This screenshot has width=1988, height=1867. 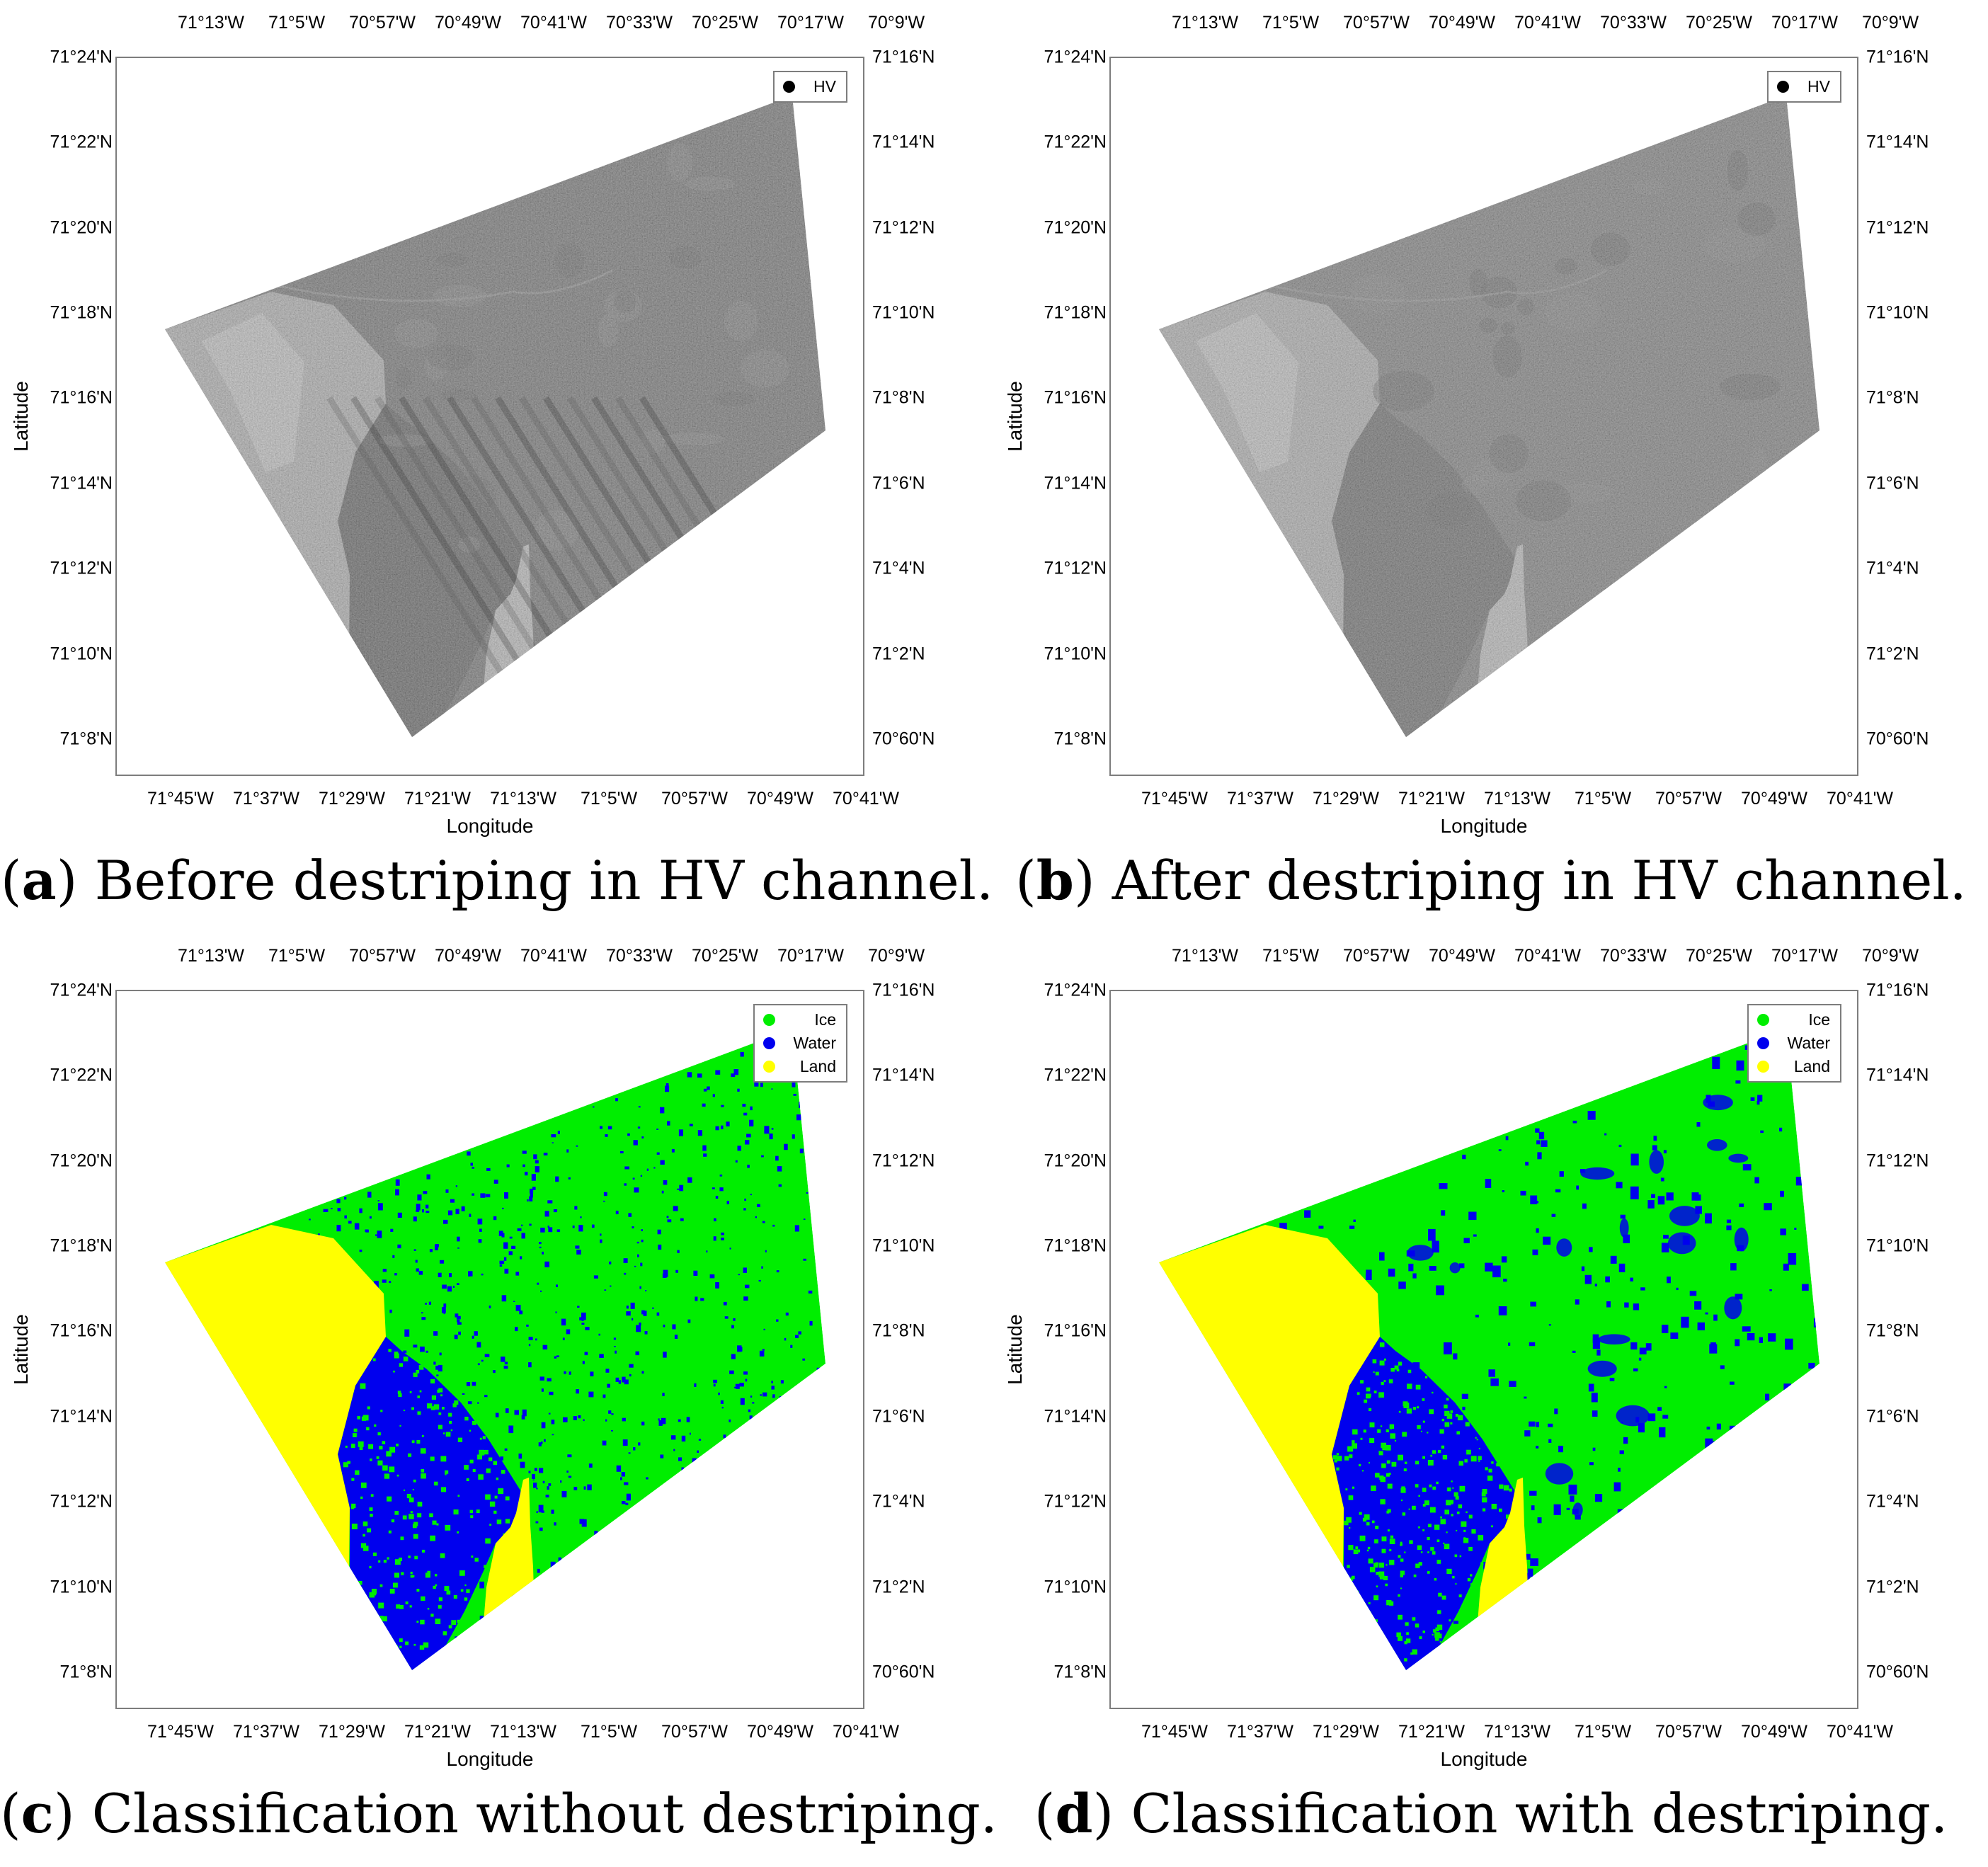 What do you see at coordinates (903, 1246) in the screenshot?
I see `right-latitude-tick: 71°10'N` at bounding box center [903, 1246].